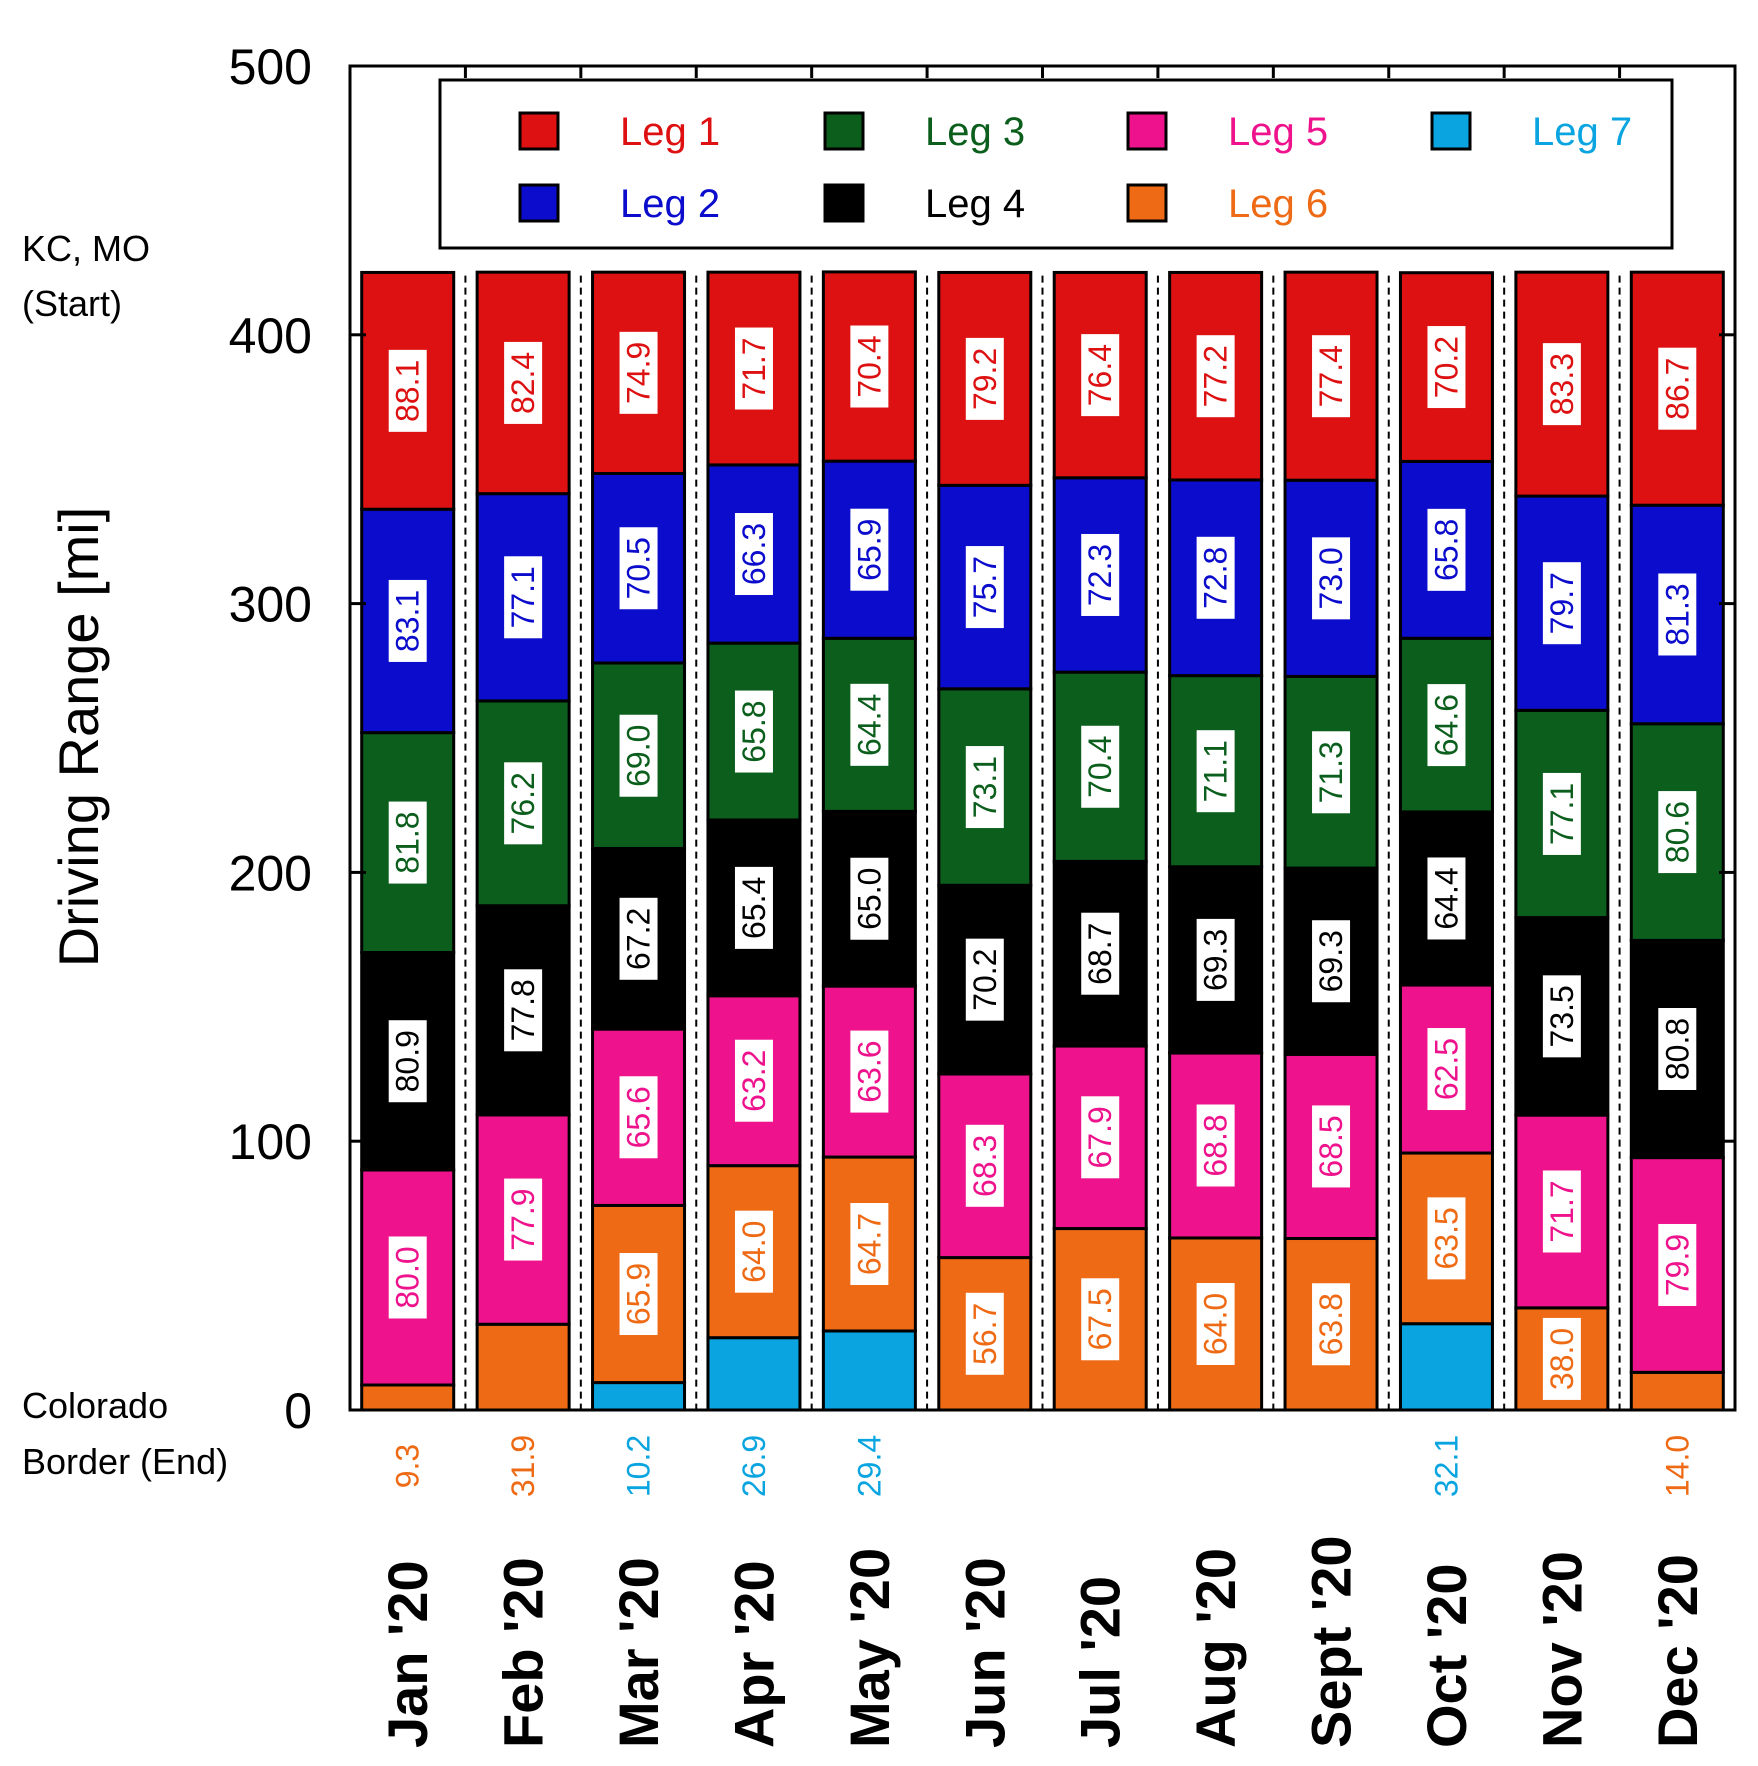  I want to click on value-label: 80.9, so click(408, 1061).